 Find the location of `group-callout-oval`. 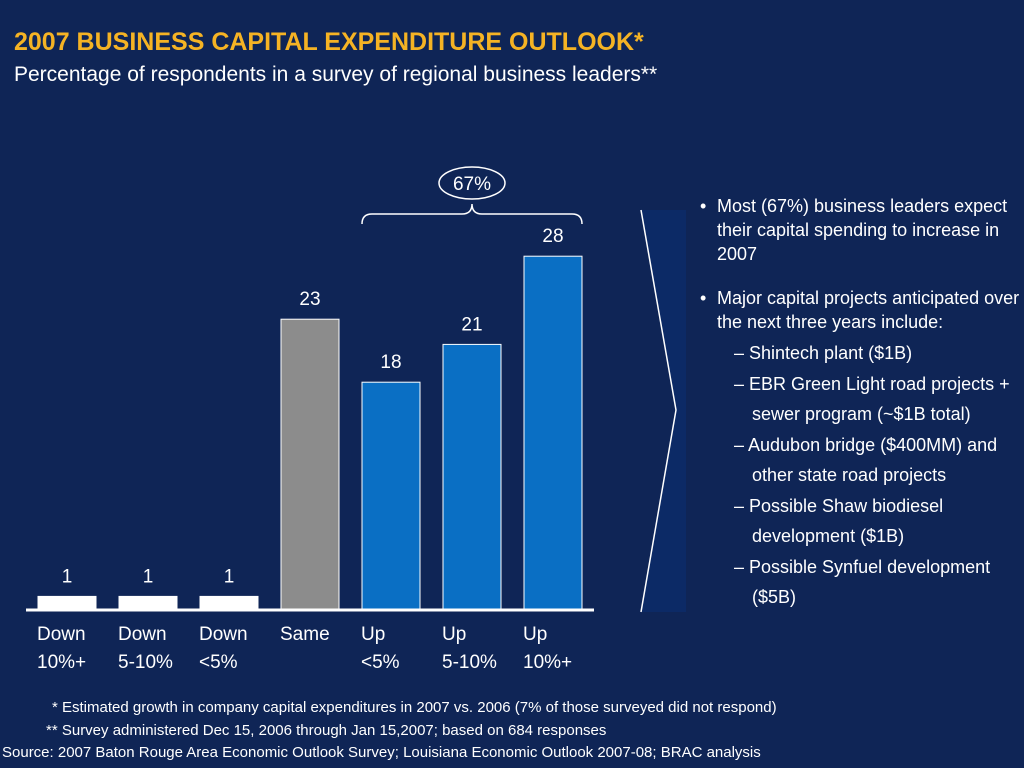

group-callout-oval is located at coordinates (472, 183).